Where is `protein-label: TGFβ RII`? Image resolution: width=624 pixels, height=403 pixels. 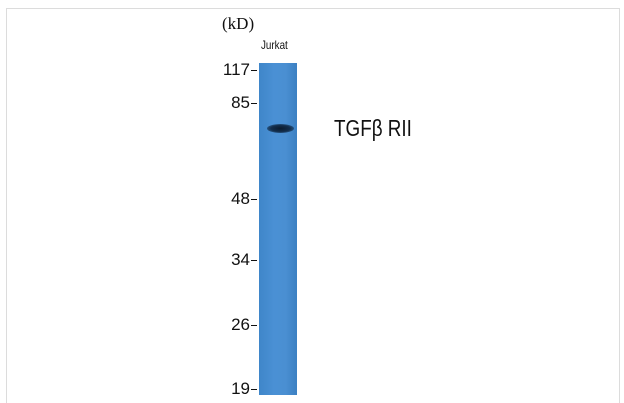
protein-label: TGFβ RII is located at coordinates (373, 128).